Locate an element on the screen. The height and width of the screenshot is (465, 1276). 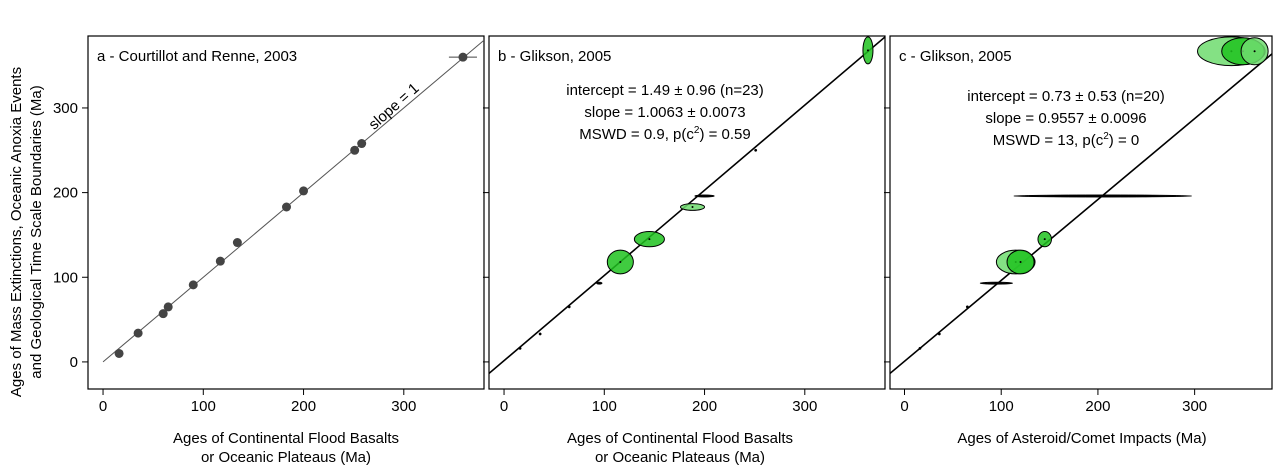
x-axis-title-line1: Ages of Asteroid/Comet Impacts (Ma) is located at coordinates (1081, 438).